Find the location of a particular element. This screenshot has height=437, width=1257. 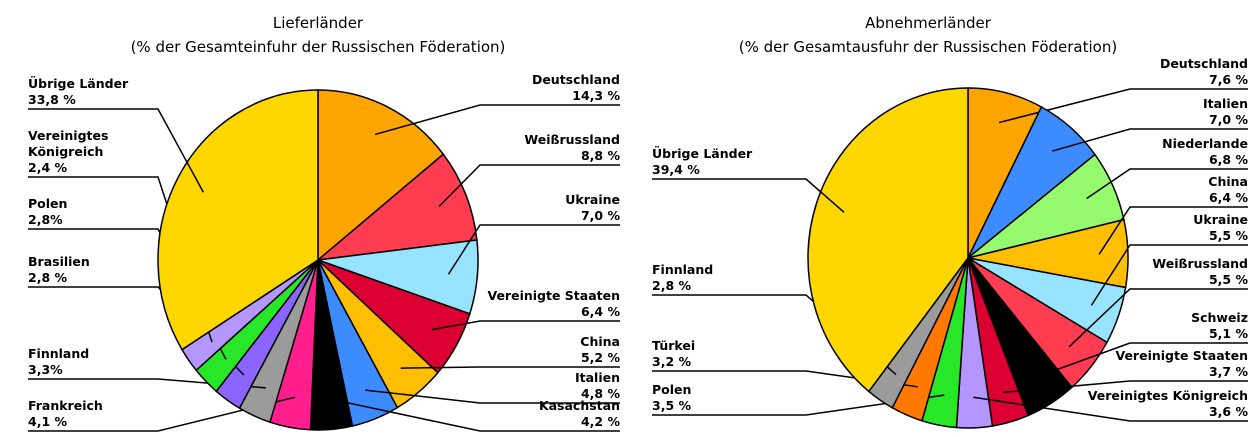

slice-value-label: 3,7 % is located at coordinates (1228, 371).